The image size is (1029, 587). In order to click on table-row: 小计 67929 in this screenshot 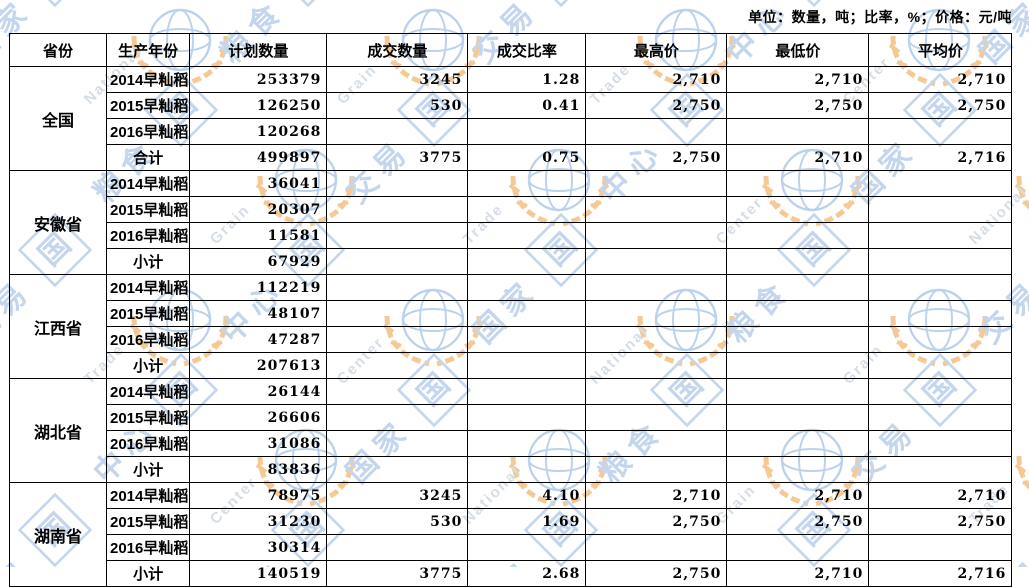, I will do `click(511, 261)`.